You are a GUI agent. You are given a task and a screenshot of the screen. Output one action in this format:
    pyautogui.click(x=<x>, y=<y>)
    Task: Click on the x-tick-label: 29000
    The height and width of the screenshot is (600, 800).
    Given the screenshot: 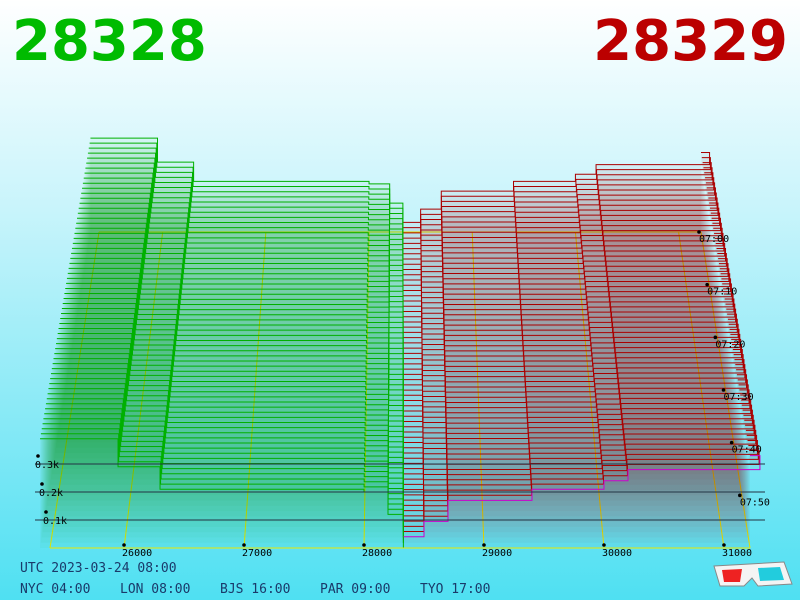 What is the action you would take?
    pyautogui.click(x=497, y=553)
    